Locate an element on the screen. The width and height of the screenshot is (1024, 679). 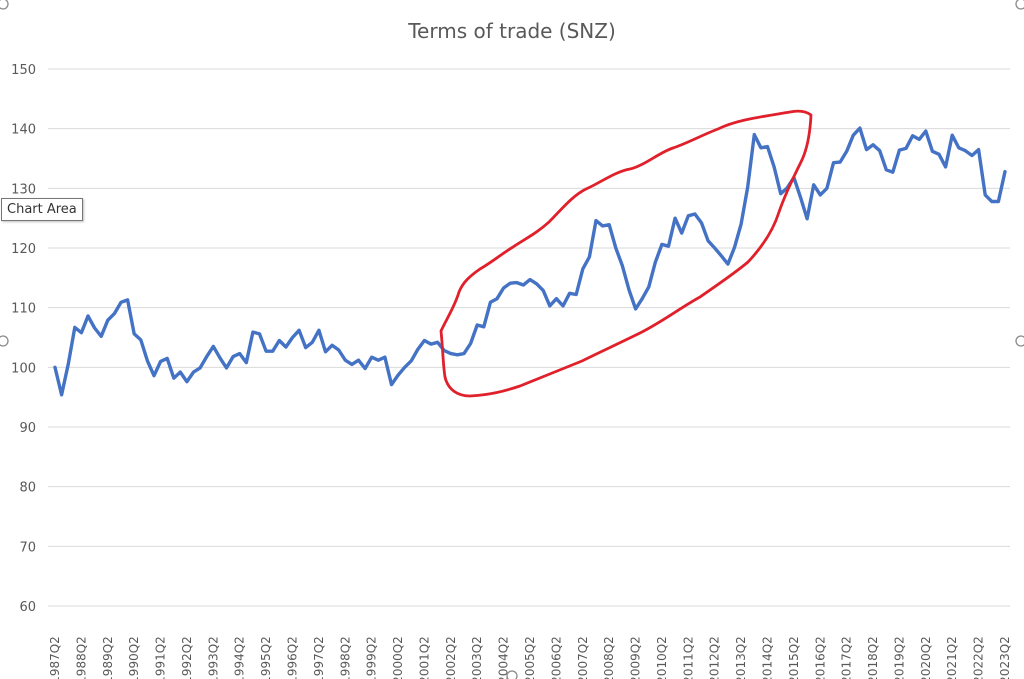
x-tick-label: 2022Q2 is located at coordinates (979, 657).